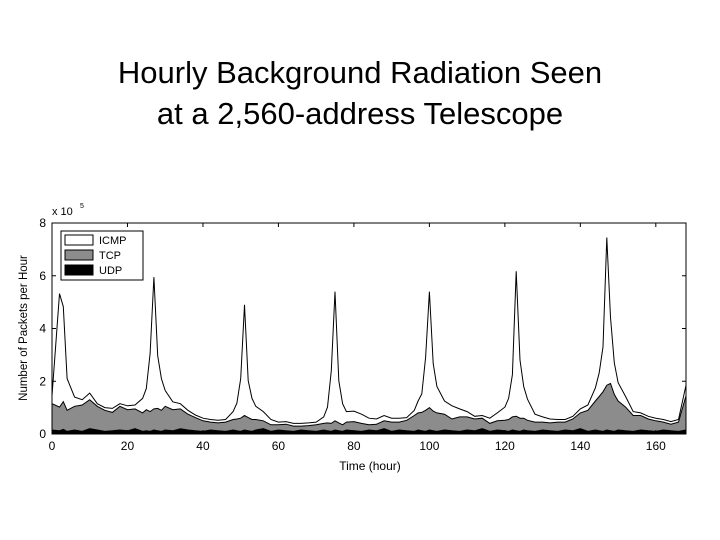 This screenshot has width=720, height=540. What do you see at coordinates (369, 408) in the screenshot?
I see `area-tcp` at bounding box center [369, 408].